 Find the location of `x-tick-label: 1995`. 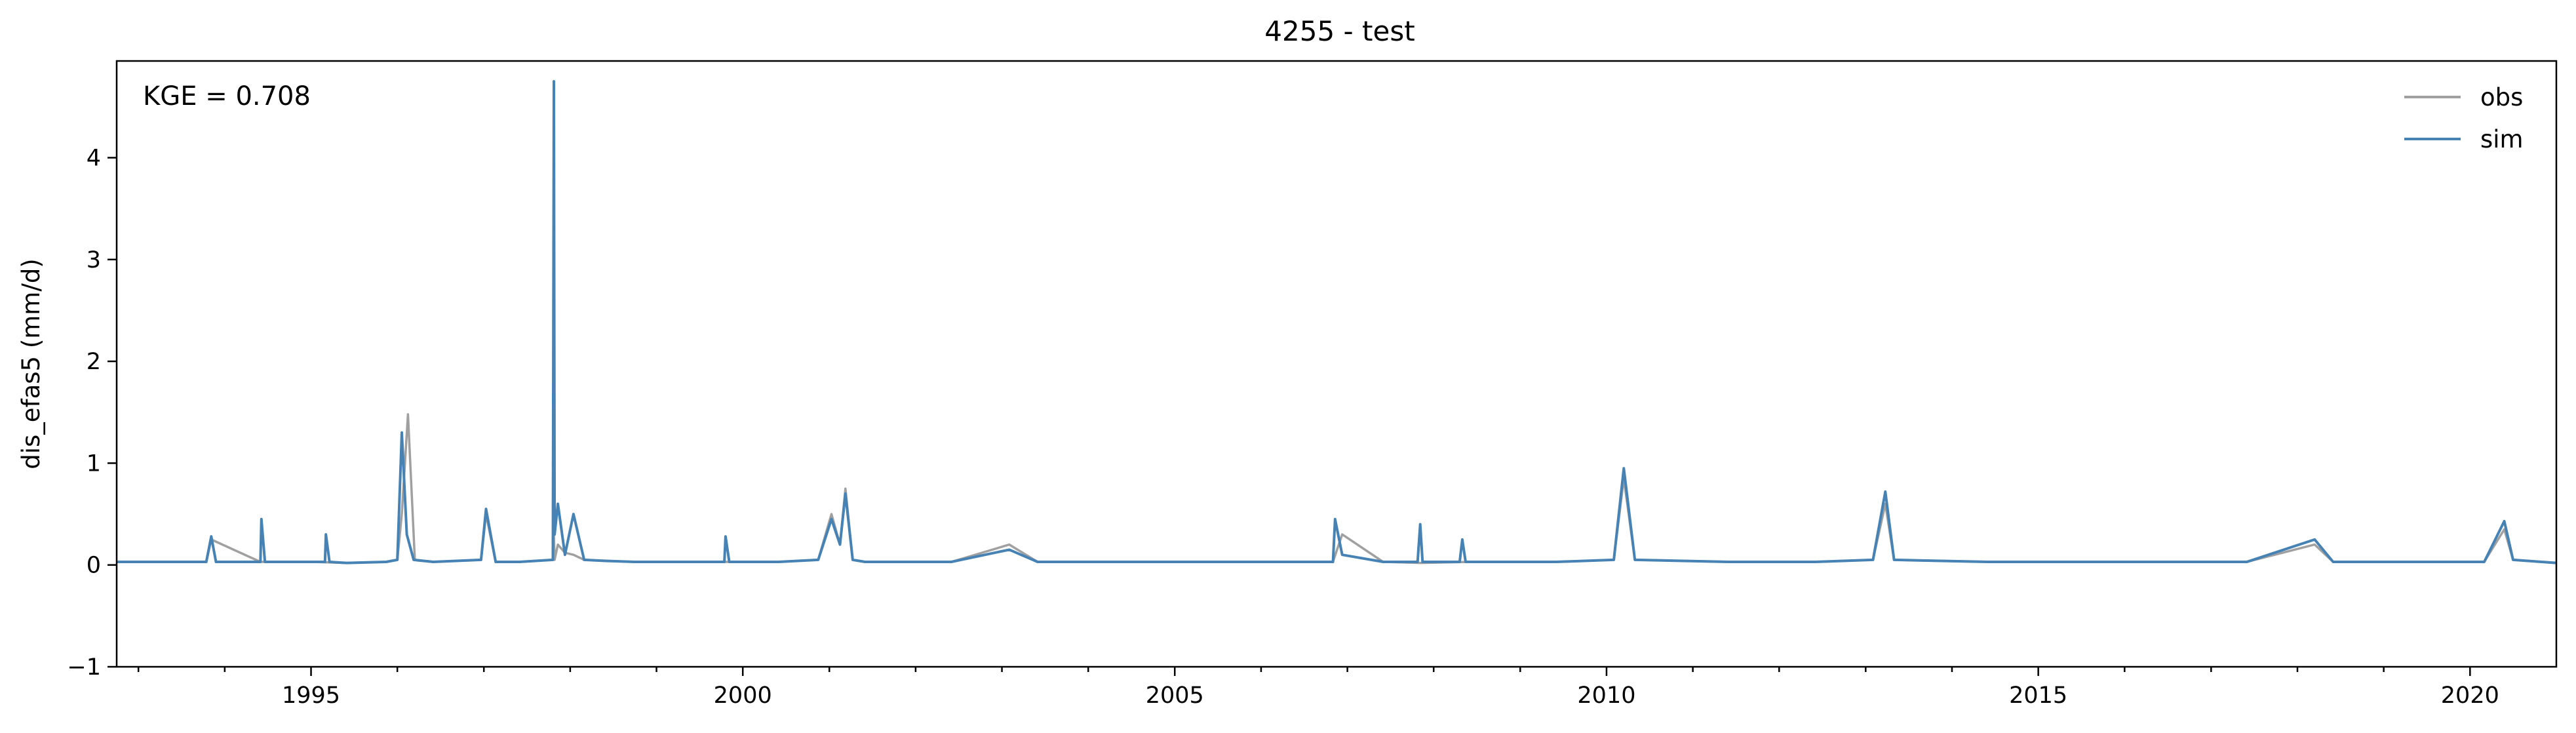

x-tick-label: 1995 is located at coordinates (311, 696).